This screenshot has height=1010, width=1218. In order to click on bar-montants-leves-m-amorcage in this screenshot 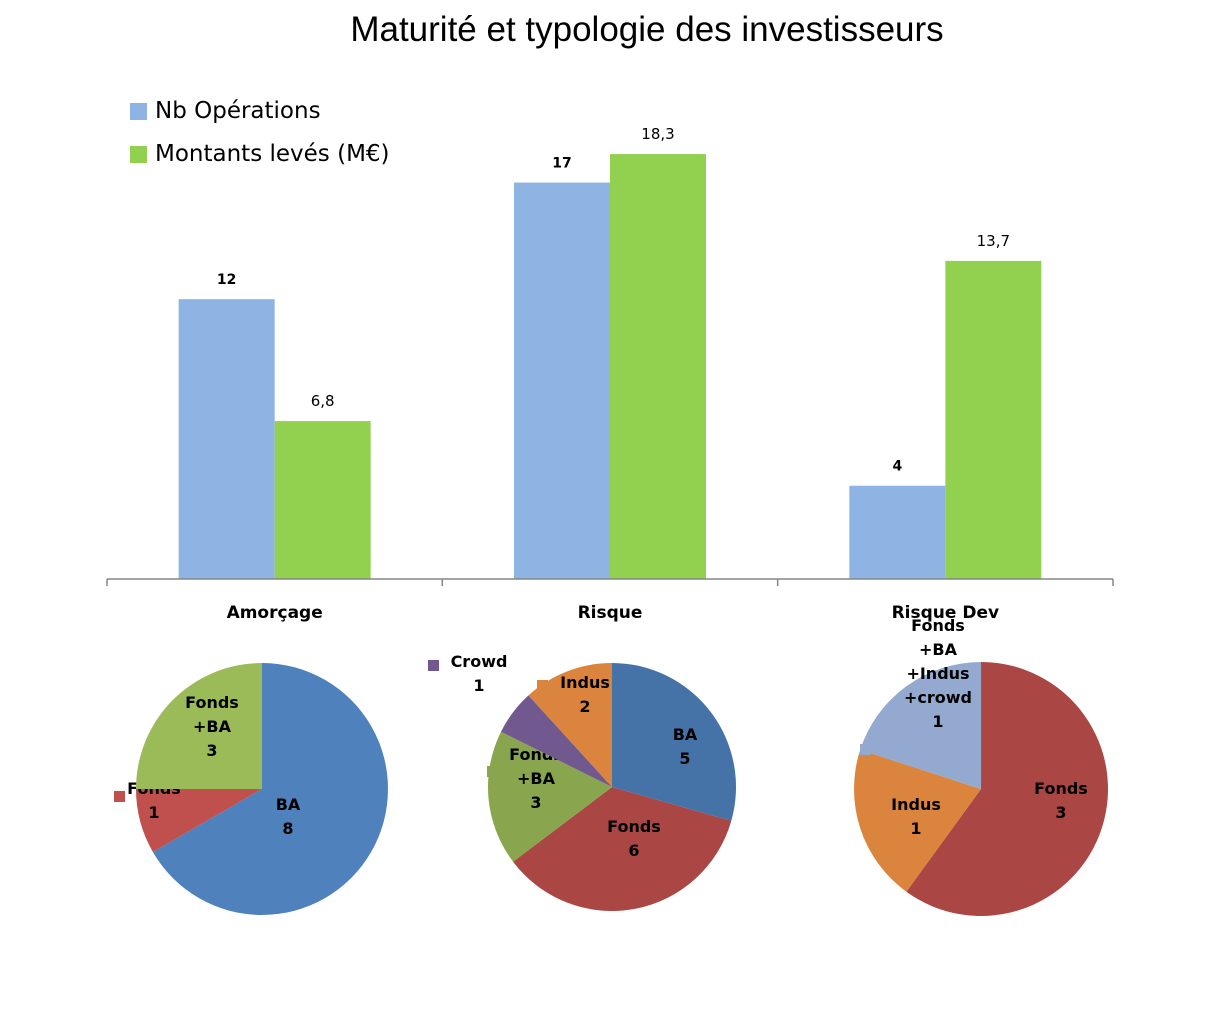, I will do `click(322, 500)`.